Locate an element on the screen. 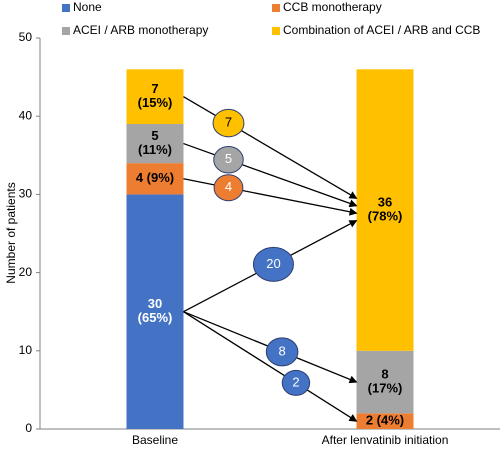 This screenshot has width=500, height=449. value-label: 30 is located at coordinates (155, 303).